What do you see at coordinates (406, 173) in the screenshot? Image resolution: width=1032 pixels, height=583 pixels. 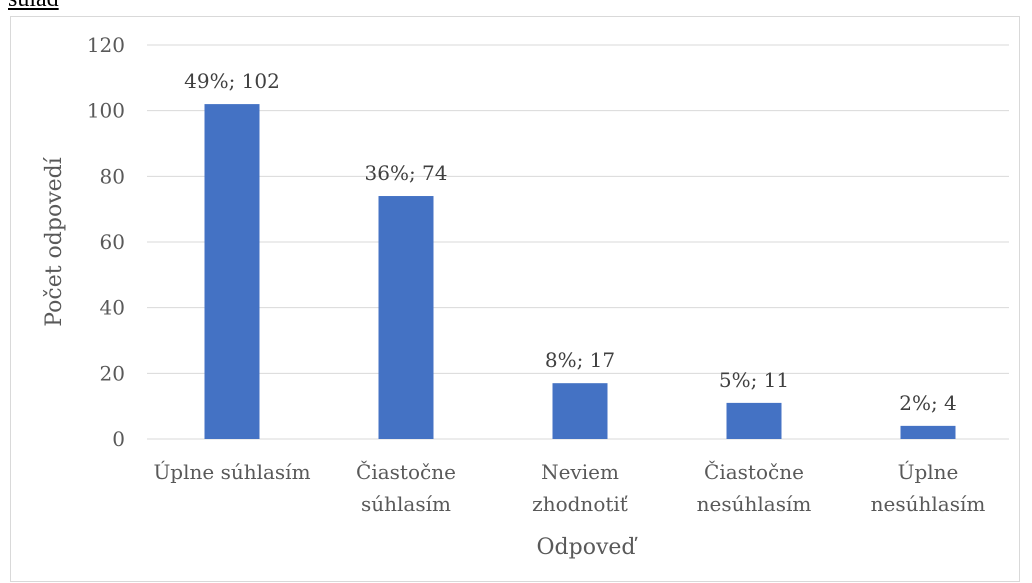 I see `data-label: 36%; 74` at bounding box center [406, 173].